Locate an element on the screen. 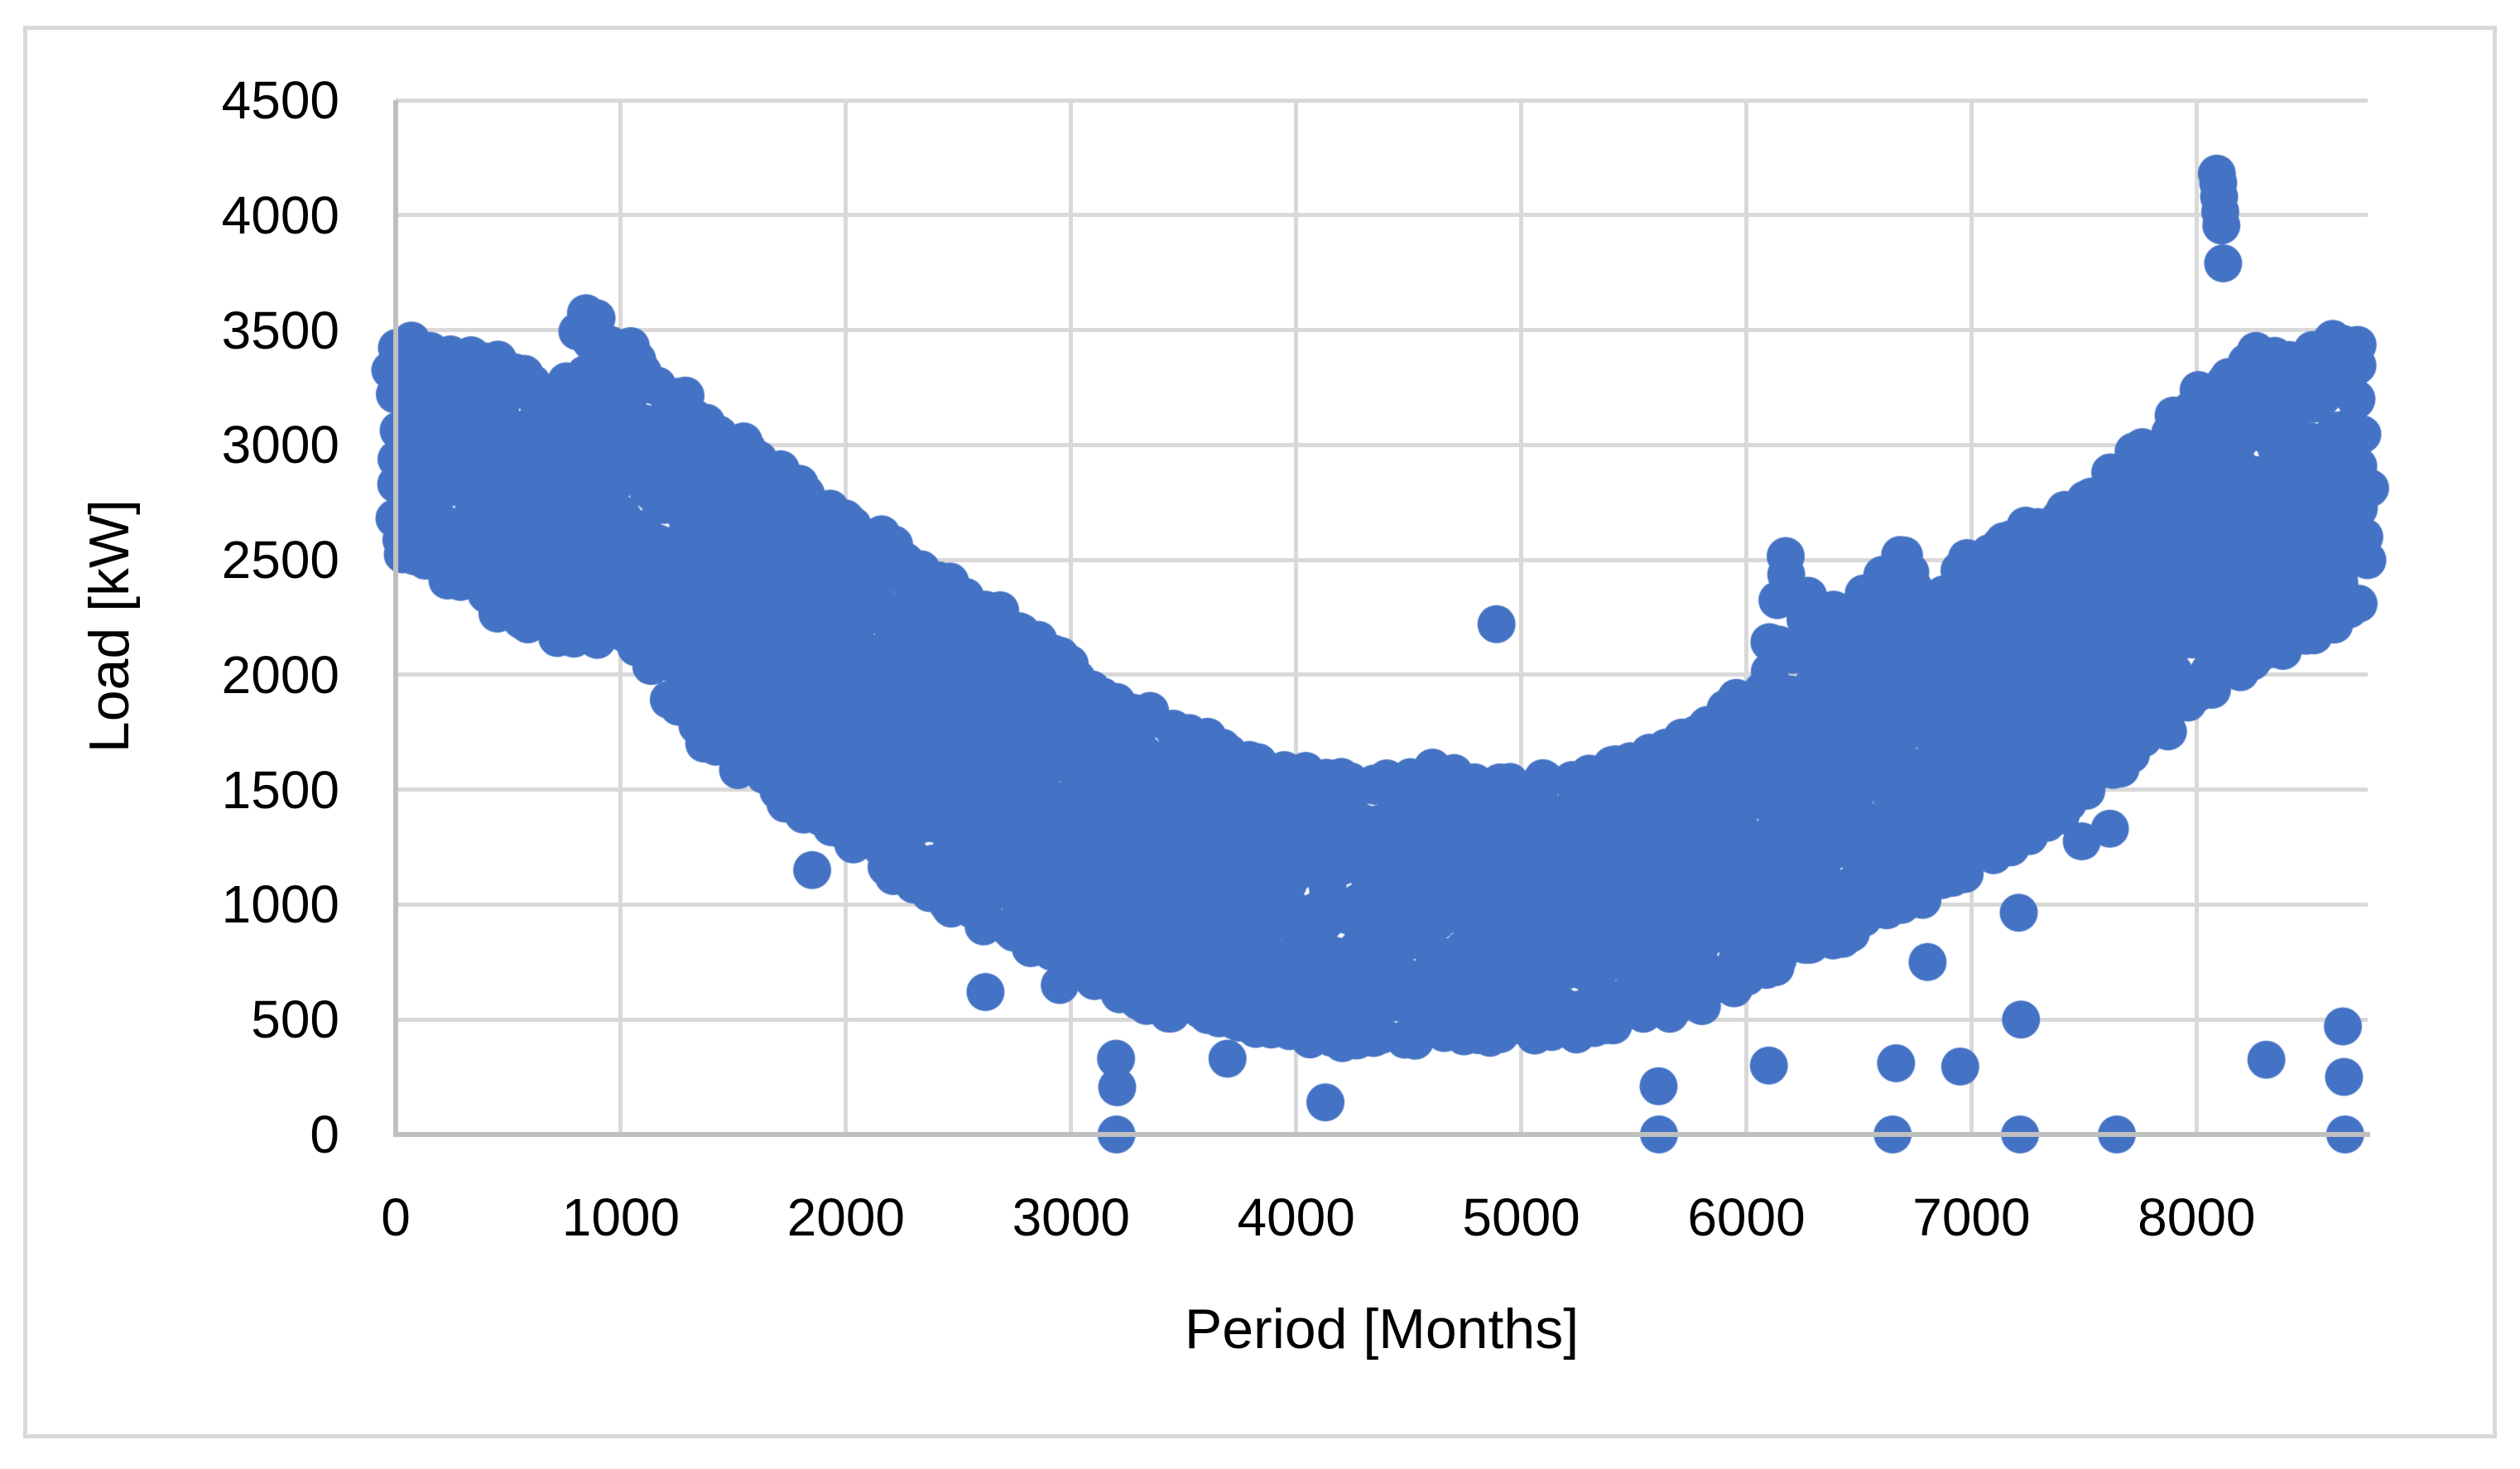 Image resolution: width=2520 pixels, height=1469 pixels. y-tick-label: 3500 is located at coordinates (280, 330).